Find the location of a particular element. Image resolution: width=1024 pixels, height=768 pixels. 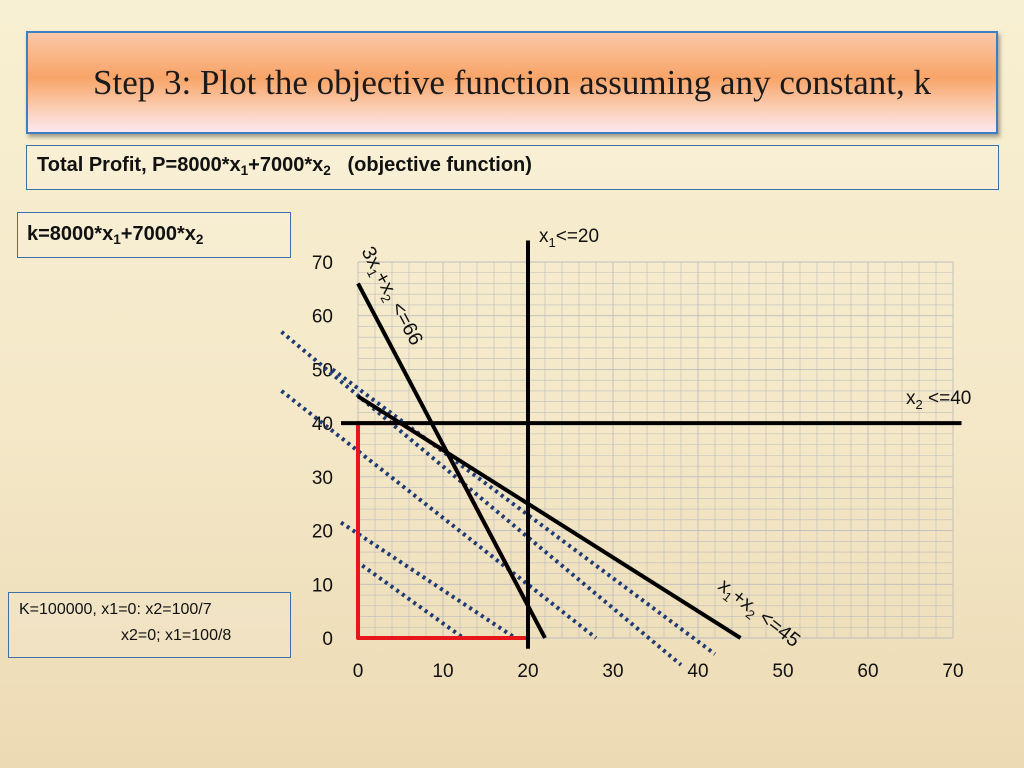

objective-suffix: (objective function) is located at coordinates (439, 165).